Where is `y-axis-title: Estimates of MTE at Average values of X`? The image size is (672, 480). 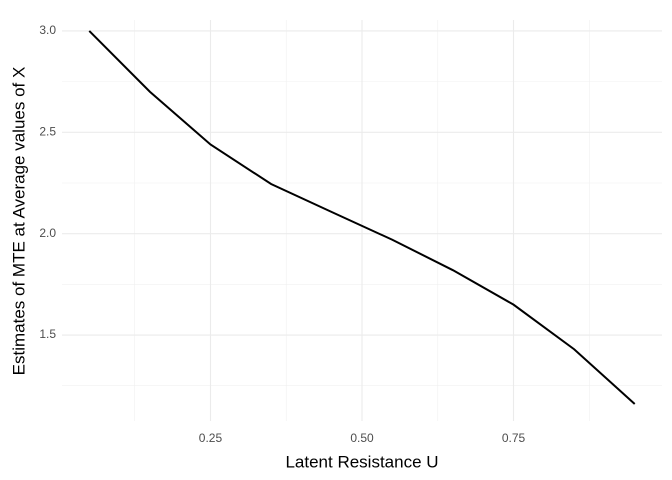 y-axis-title: Estimates of MTE at Average values of X is located at coordinates (18, 221).